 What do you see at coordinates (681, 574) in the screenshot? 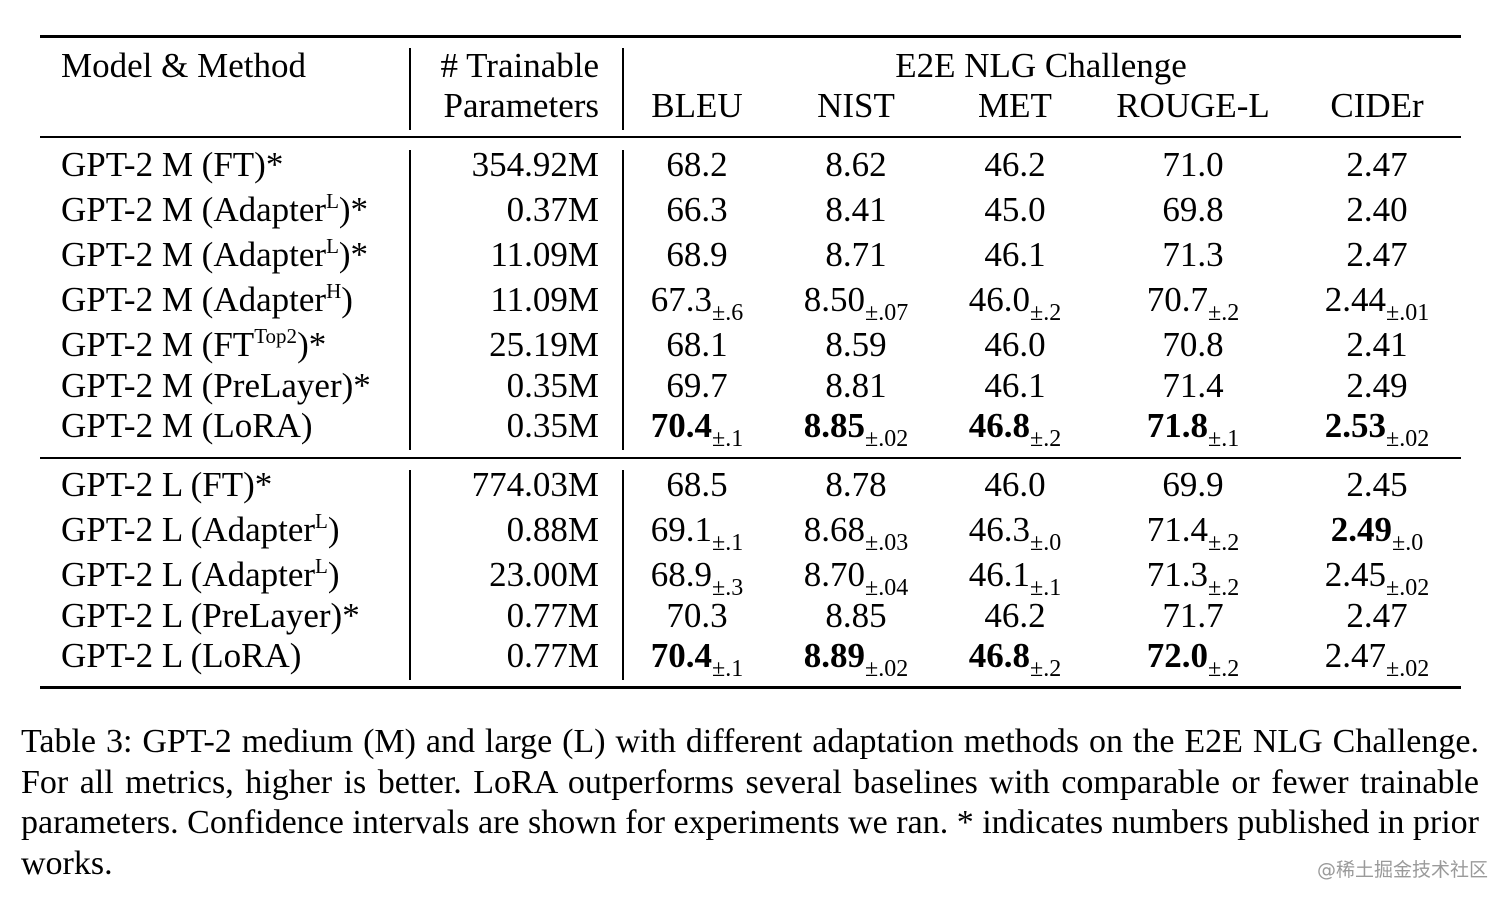
I see `metric-value: 68.9` at bounding box center [681, 574].